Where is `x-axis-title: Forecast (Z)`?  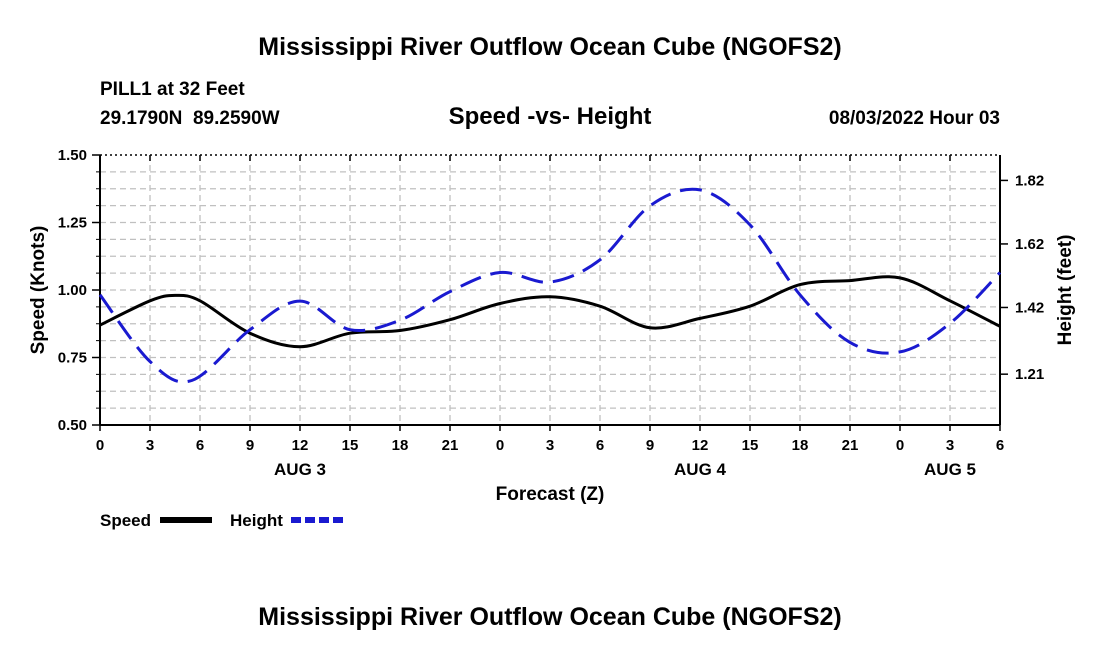 x-axis-title: Forecast (Z) is located at coordinates (550, 494).